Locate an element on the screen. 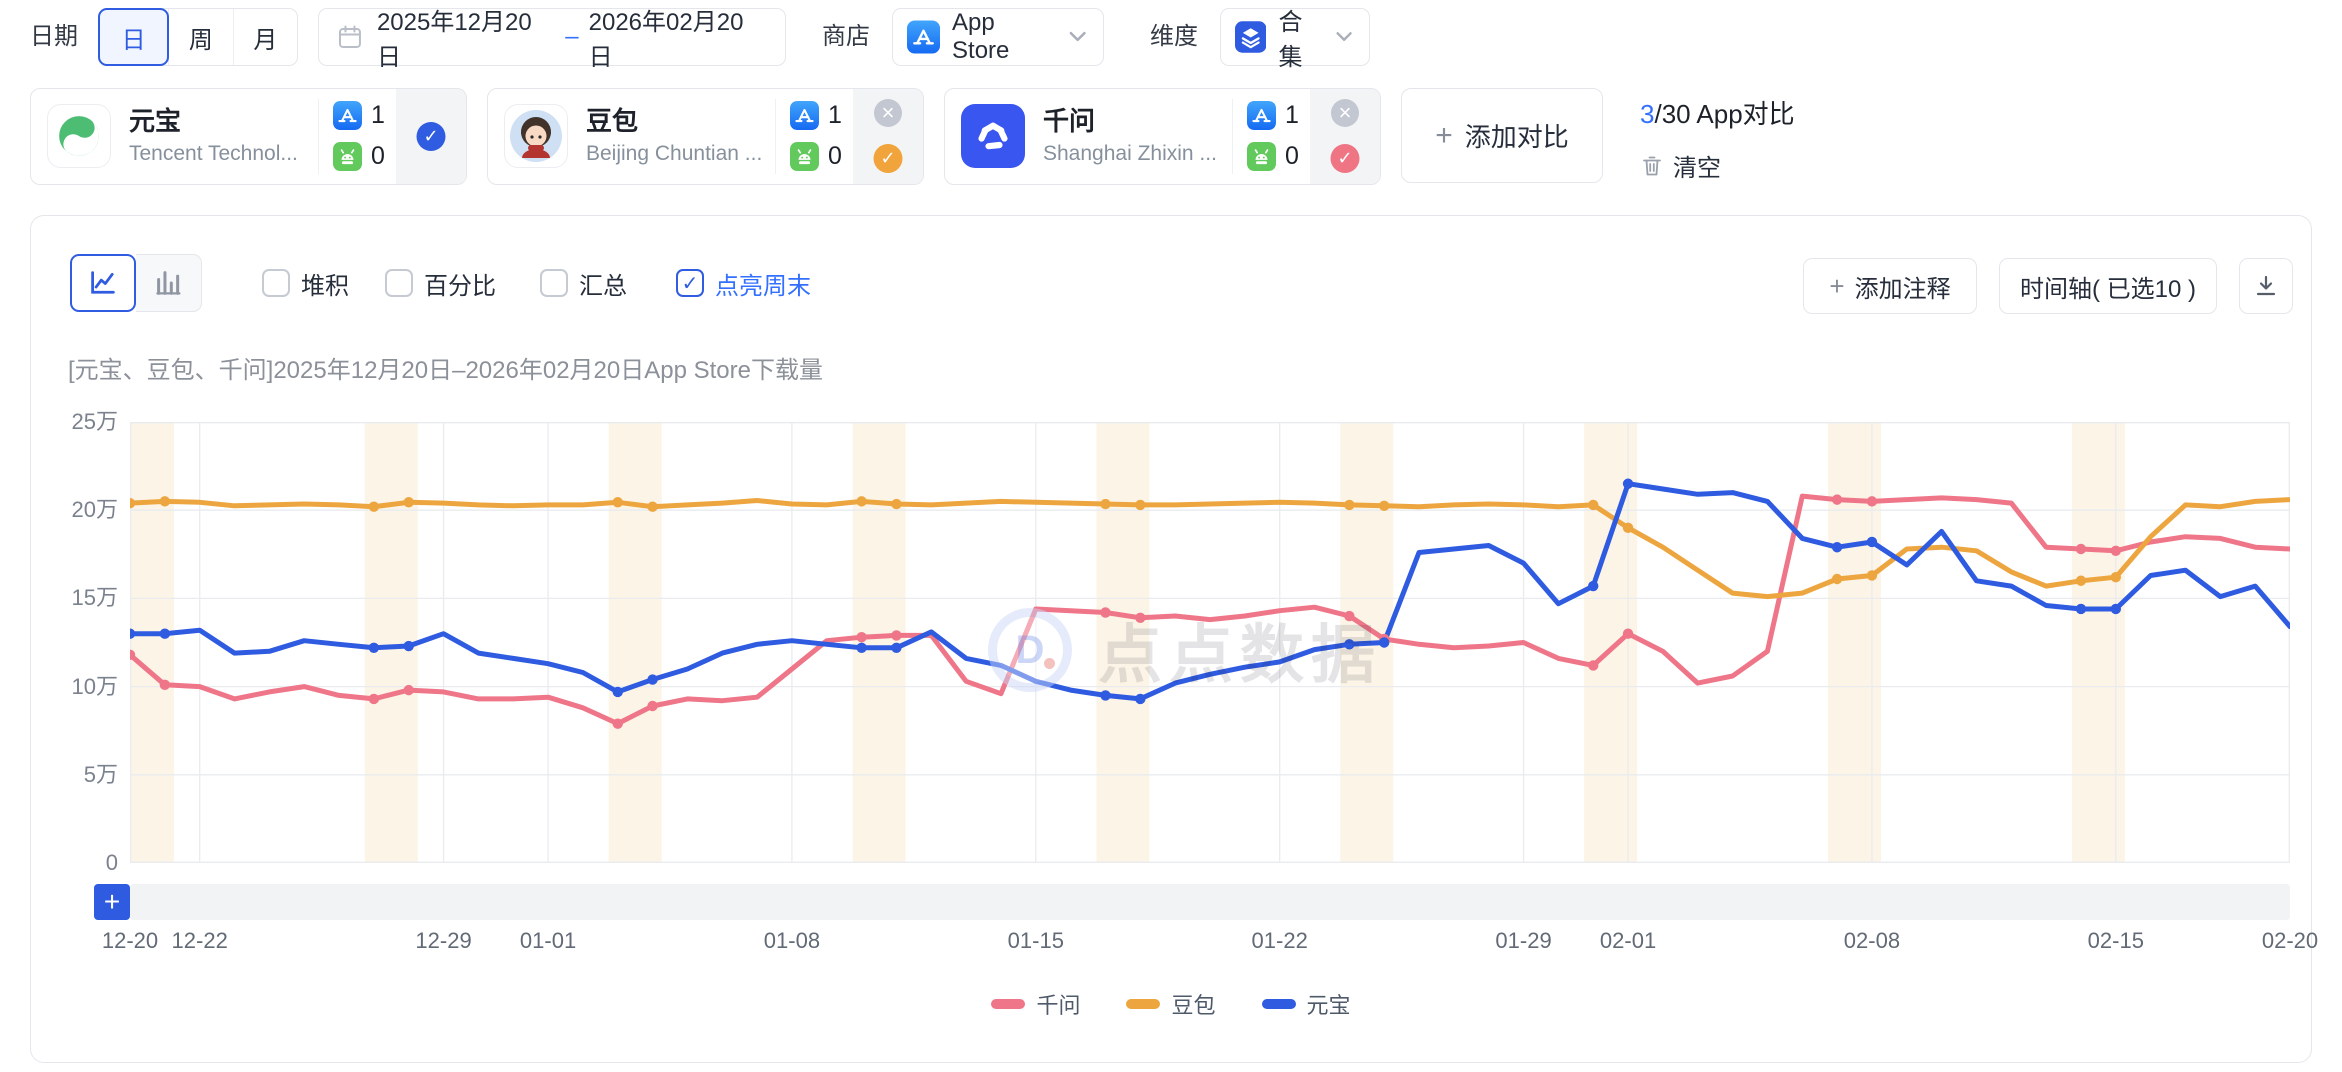 The width and height of the screenshot is (2342, 1072). add-compare-label: 添加对比 is located at coordinates (1516, 137).